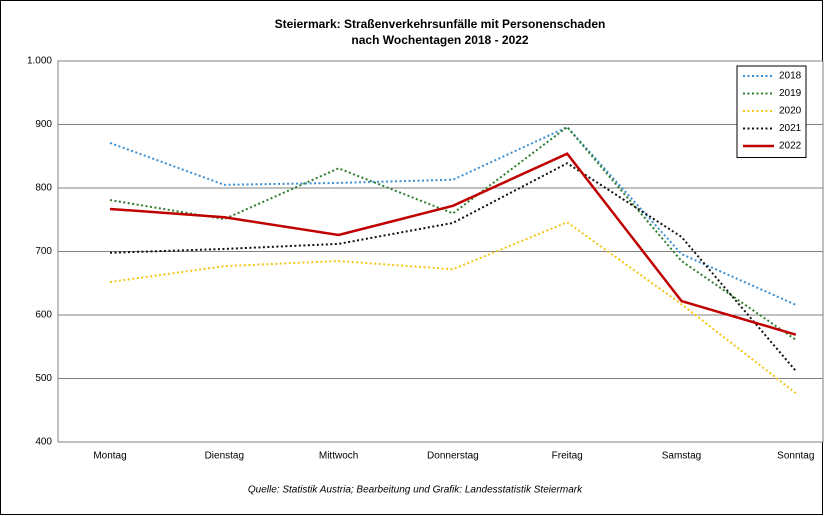  What do you see at coordinates (43, 315) in the screenshot?
I see `y-tick-label: 600` at bounding box center [43, 315].